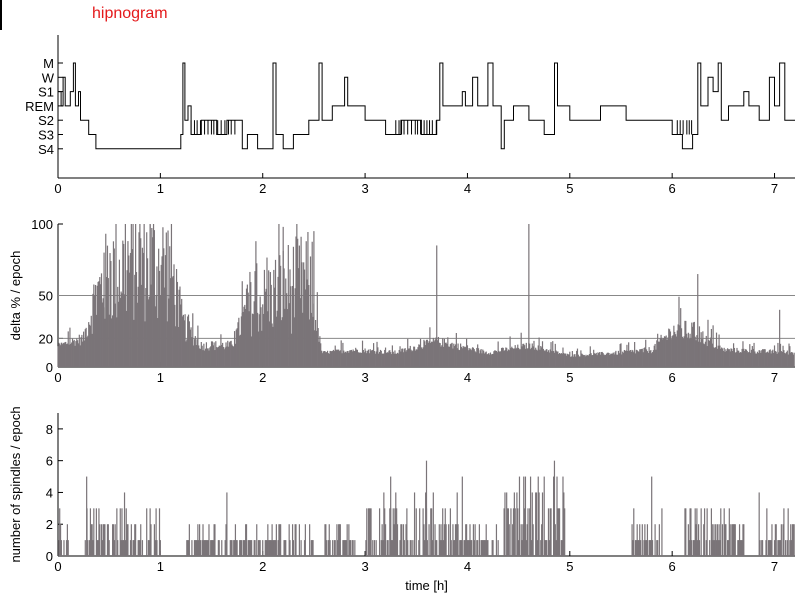  I want to click on spindles-y-label: number of spindles / epoch, so click(15, 484).